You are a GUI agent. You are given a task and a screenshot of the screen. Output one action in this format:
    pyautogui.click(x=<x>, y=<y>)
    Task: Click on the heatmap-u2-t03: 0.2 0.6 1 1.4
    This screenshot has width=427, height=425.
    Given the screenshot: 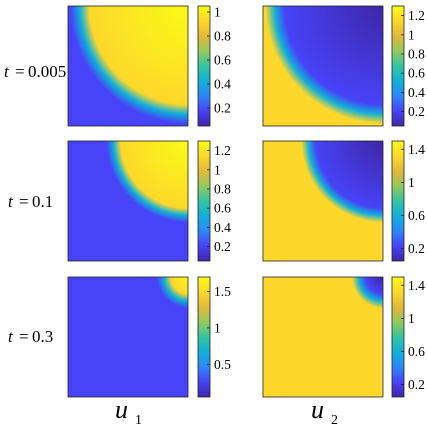 What is the action you would take?
    pyautogui.click(x=343, y=337)
    